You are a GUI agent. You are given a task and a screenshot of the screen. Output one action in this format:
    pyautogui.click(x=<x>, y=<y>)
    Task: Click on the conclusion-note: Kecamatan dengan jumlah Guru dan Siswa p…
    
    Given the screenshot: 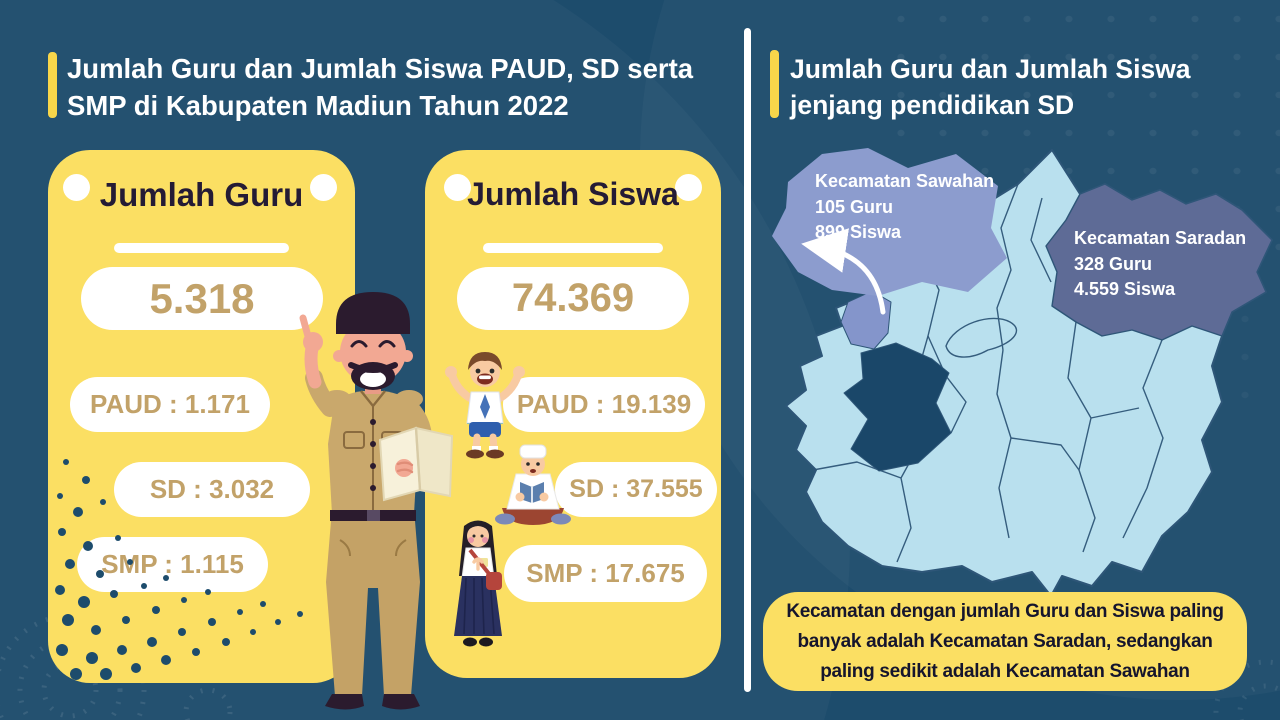 What is the action you would take?
    pyautogui.click(x=1005, y=641)
    